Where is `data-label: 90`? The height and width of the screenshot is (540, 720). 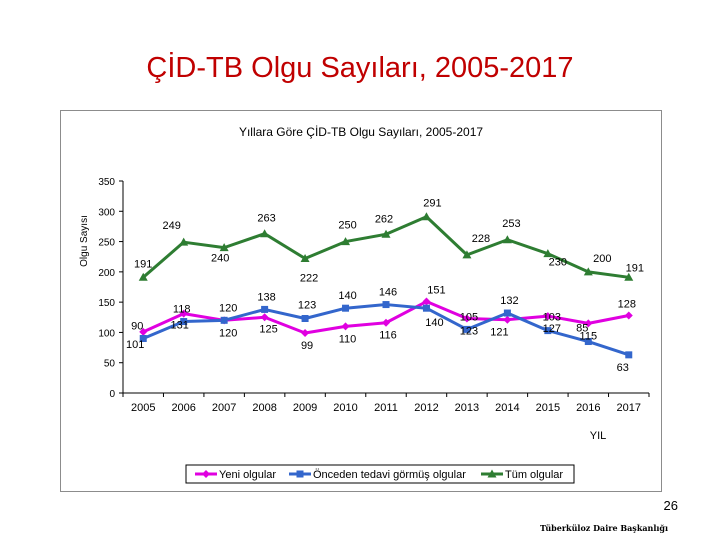
data-label: 90 is located at coordinates (137, 326).